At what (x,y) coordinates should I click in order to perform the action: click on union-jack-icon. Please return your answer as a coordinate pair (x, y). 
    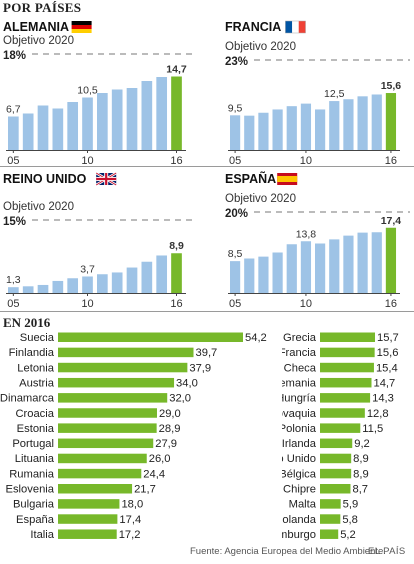
    Looking at the image, I should click on (106, 179).